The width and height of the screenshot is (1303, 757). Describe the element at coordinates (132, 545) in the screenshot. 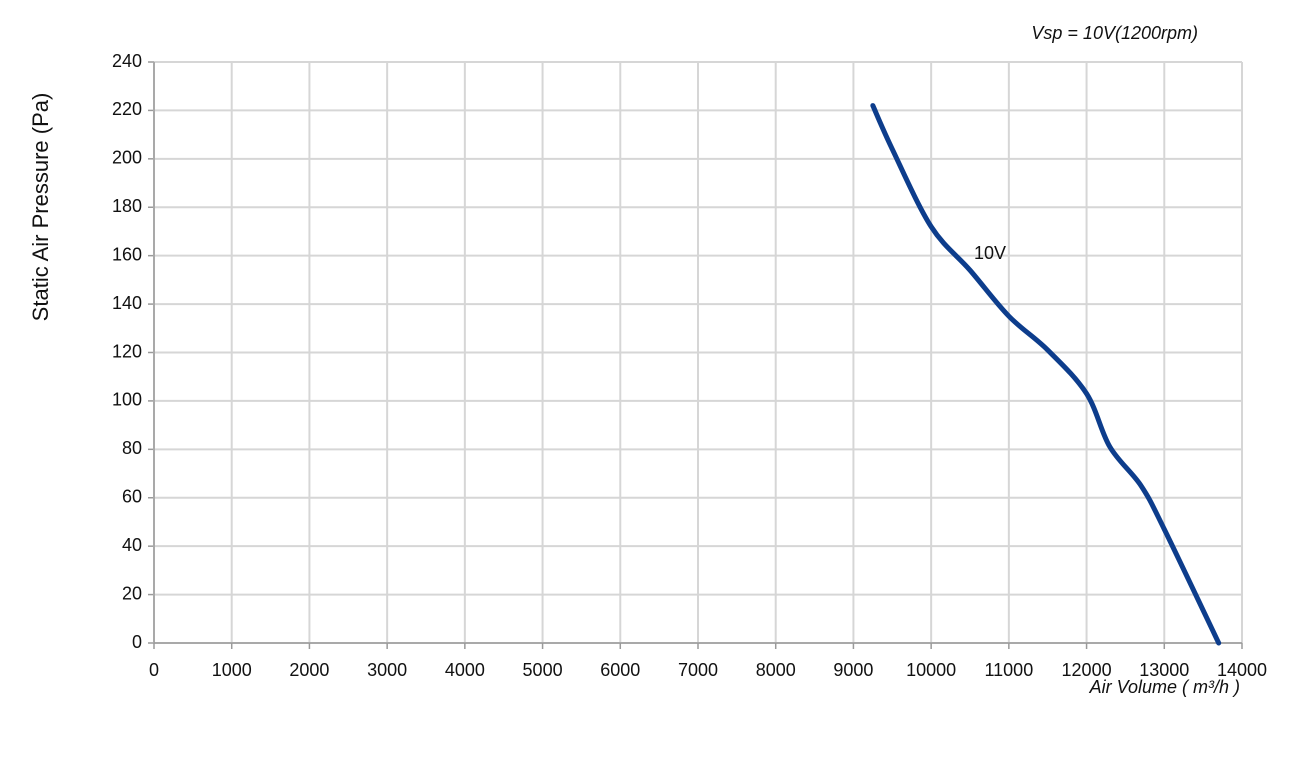

I see `y-tick-label: 40` at that location.